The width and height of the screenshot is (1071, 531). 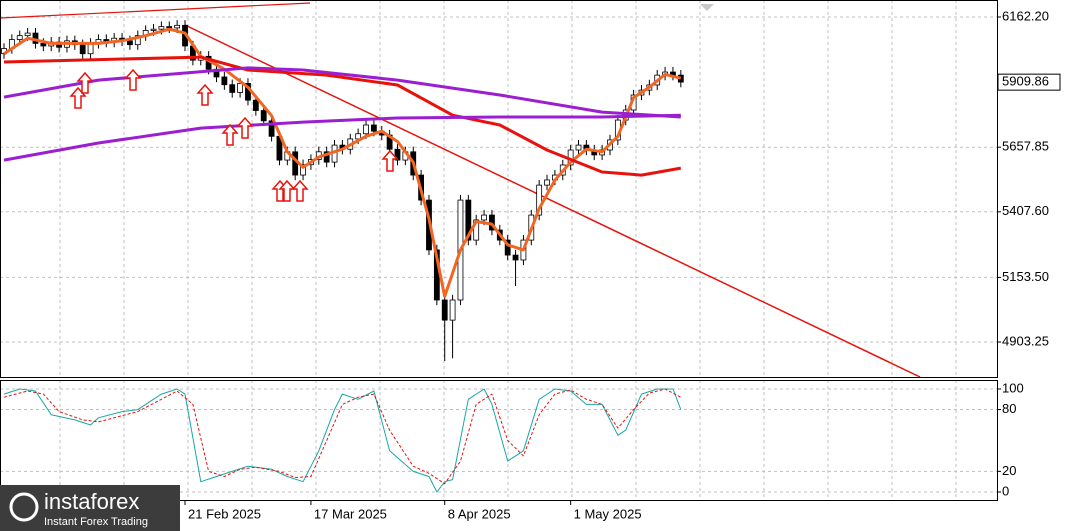 I want to click on logo-icon, so click(x=24, y=507).